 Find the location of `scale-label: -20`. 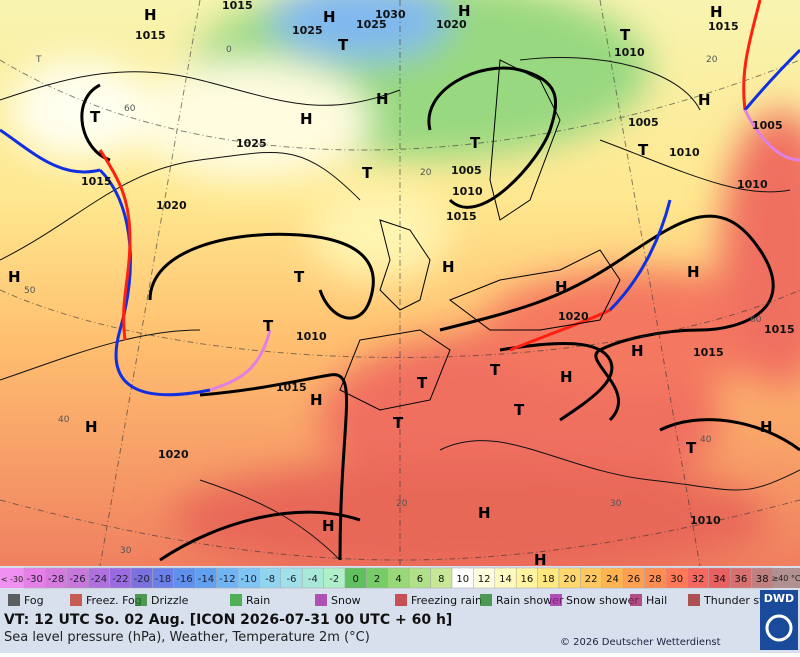

scale-label: -20 is located at coordinates (142, 579).